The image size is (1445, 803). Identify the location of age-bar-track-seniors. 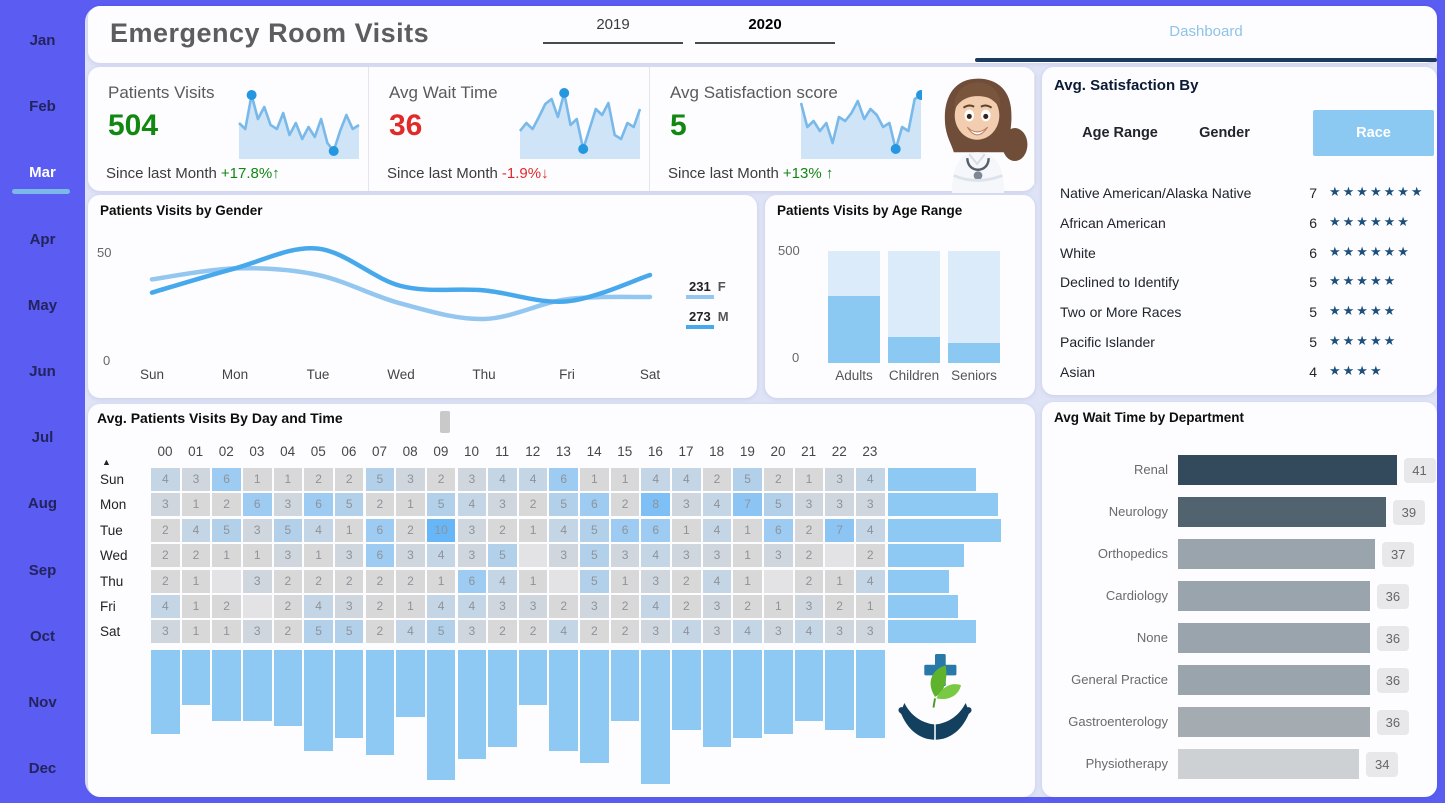
(974, 307).